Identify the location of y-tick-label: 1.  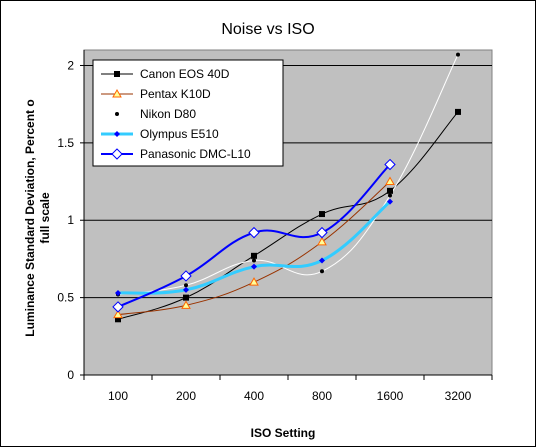
(70, 220).